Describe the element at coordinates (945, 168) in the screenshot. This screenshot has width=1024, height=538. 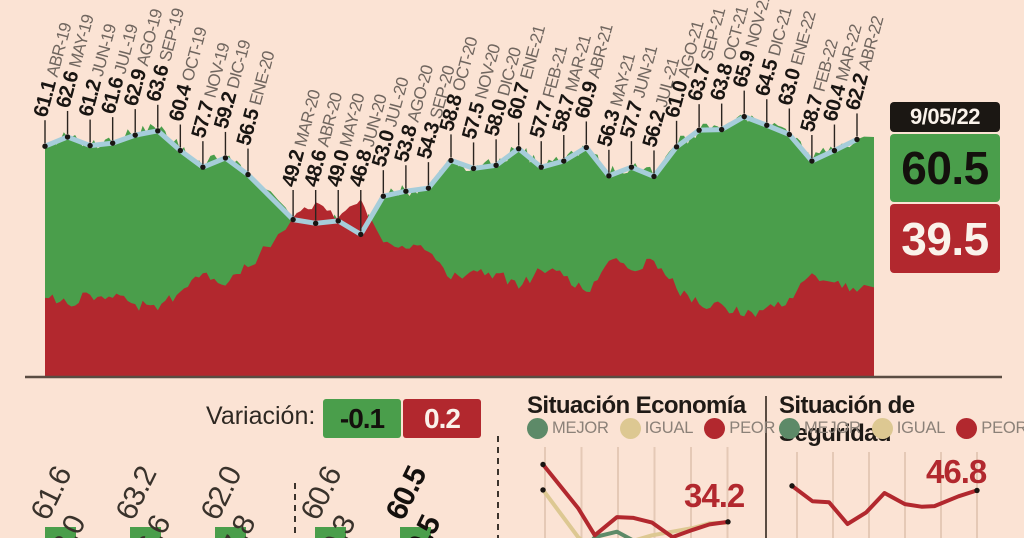
I see `approval-value-badge: 60.5` at that location.